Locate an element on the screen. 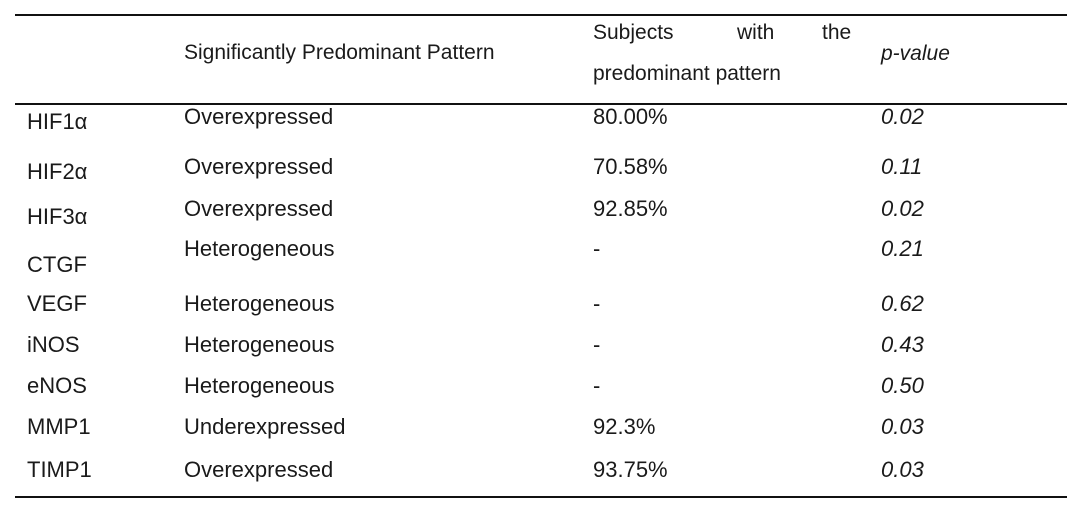 The image size is (1080, 511). row-marker: CTGF is located at coordinates (57, 264).